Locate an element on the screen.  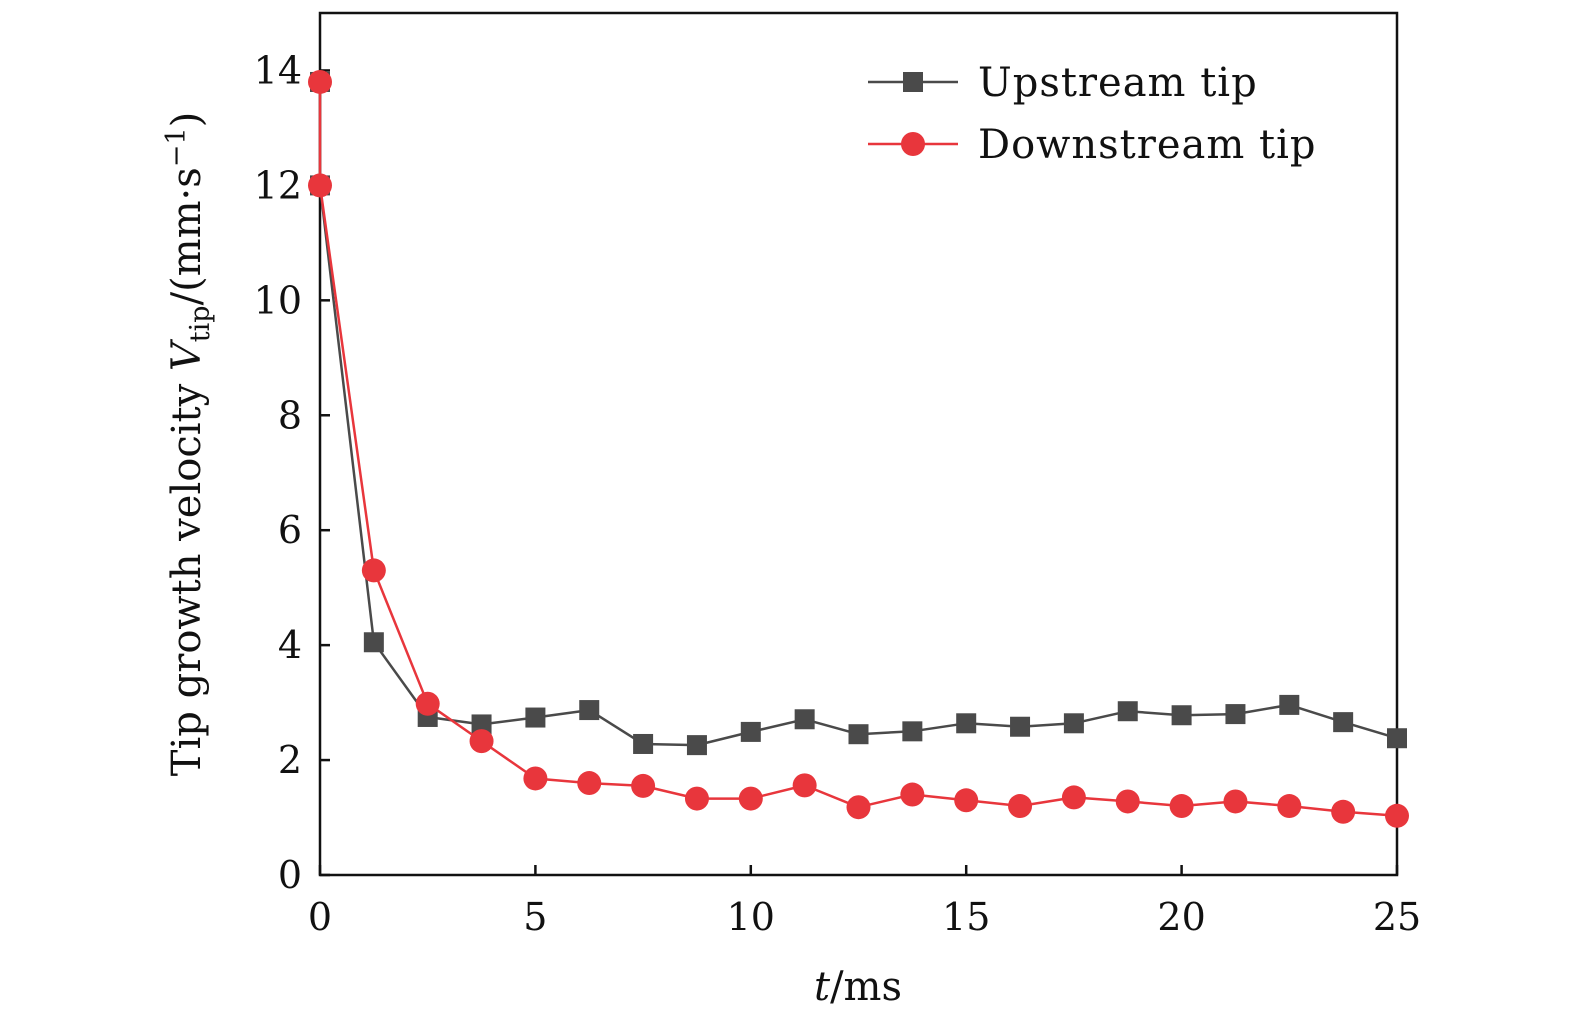
x-tick-label: 15 is located at coordinates (966, 917).